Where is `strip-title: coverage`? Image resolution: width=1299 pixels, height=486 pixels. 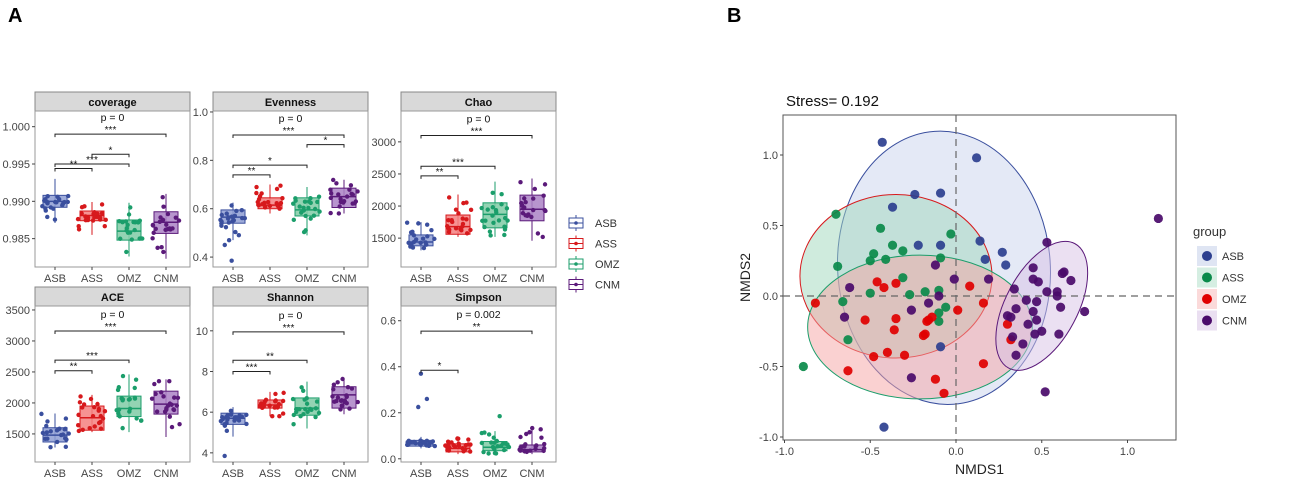 strip-title: coverage is located at coordinates (112, 103).